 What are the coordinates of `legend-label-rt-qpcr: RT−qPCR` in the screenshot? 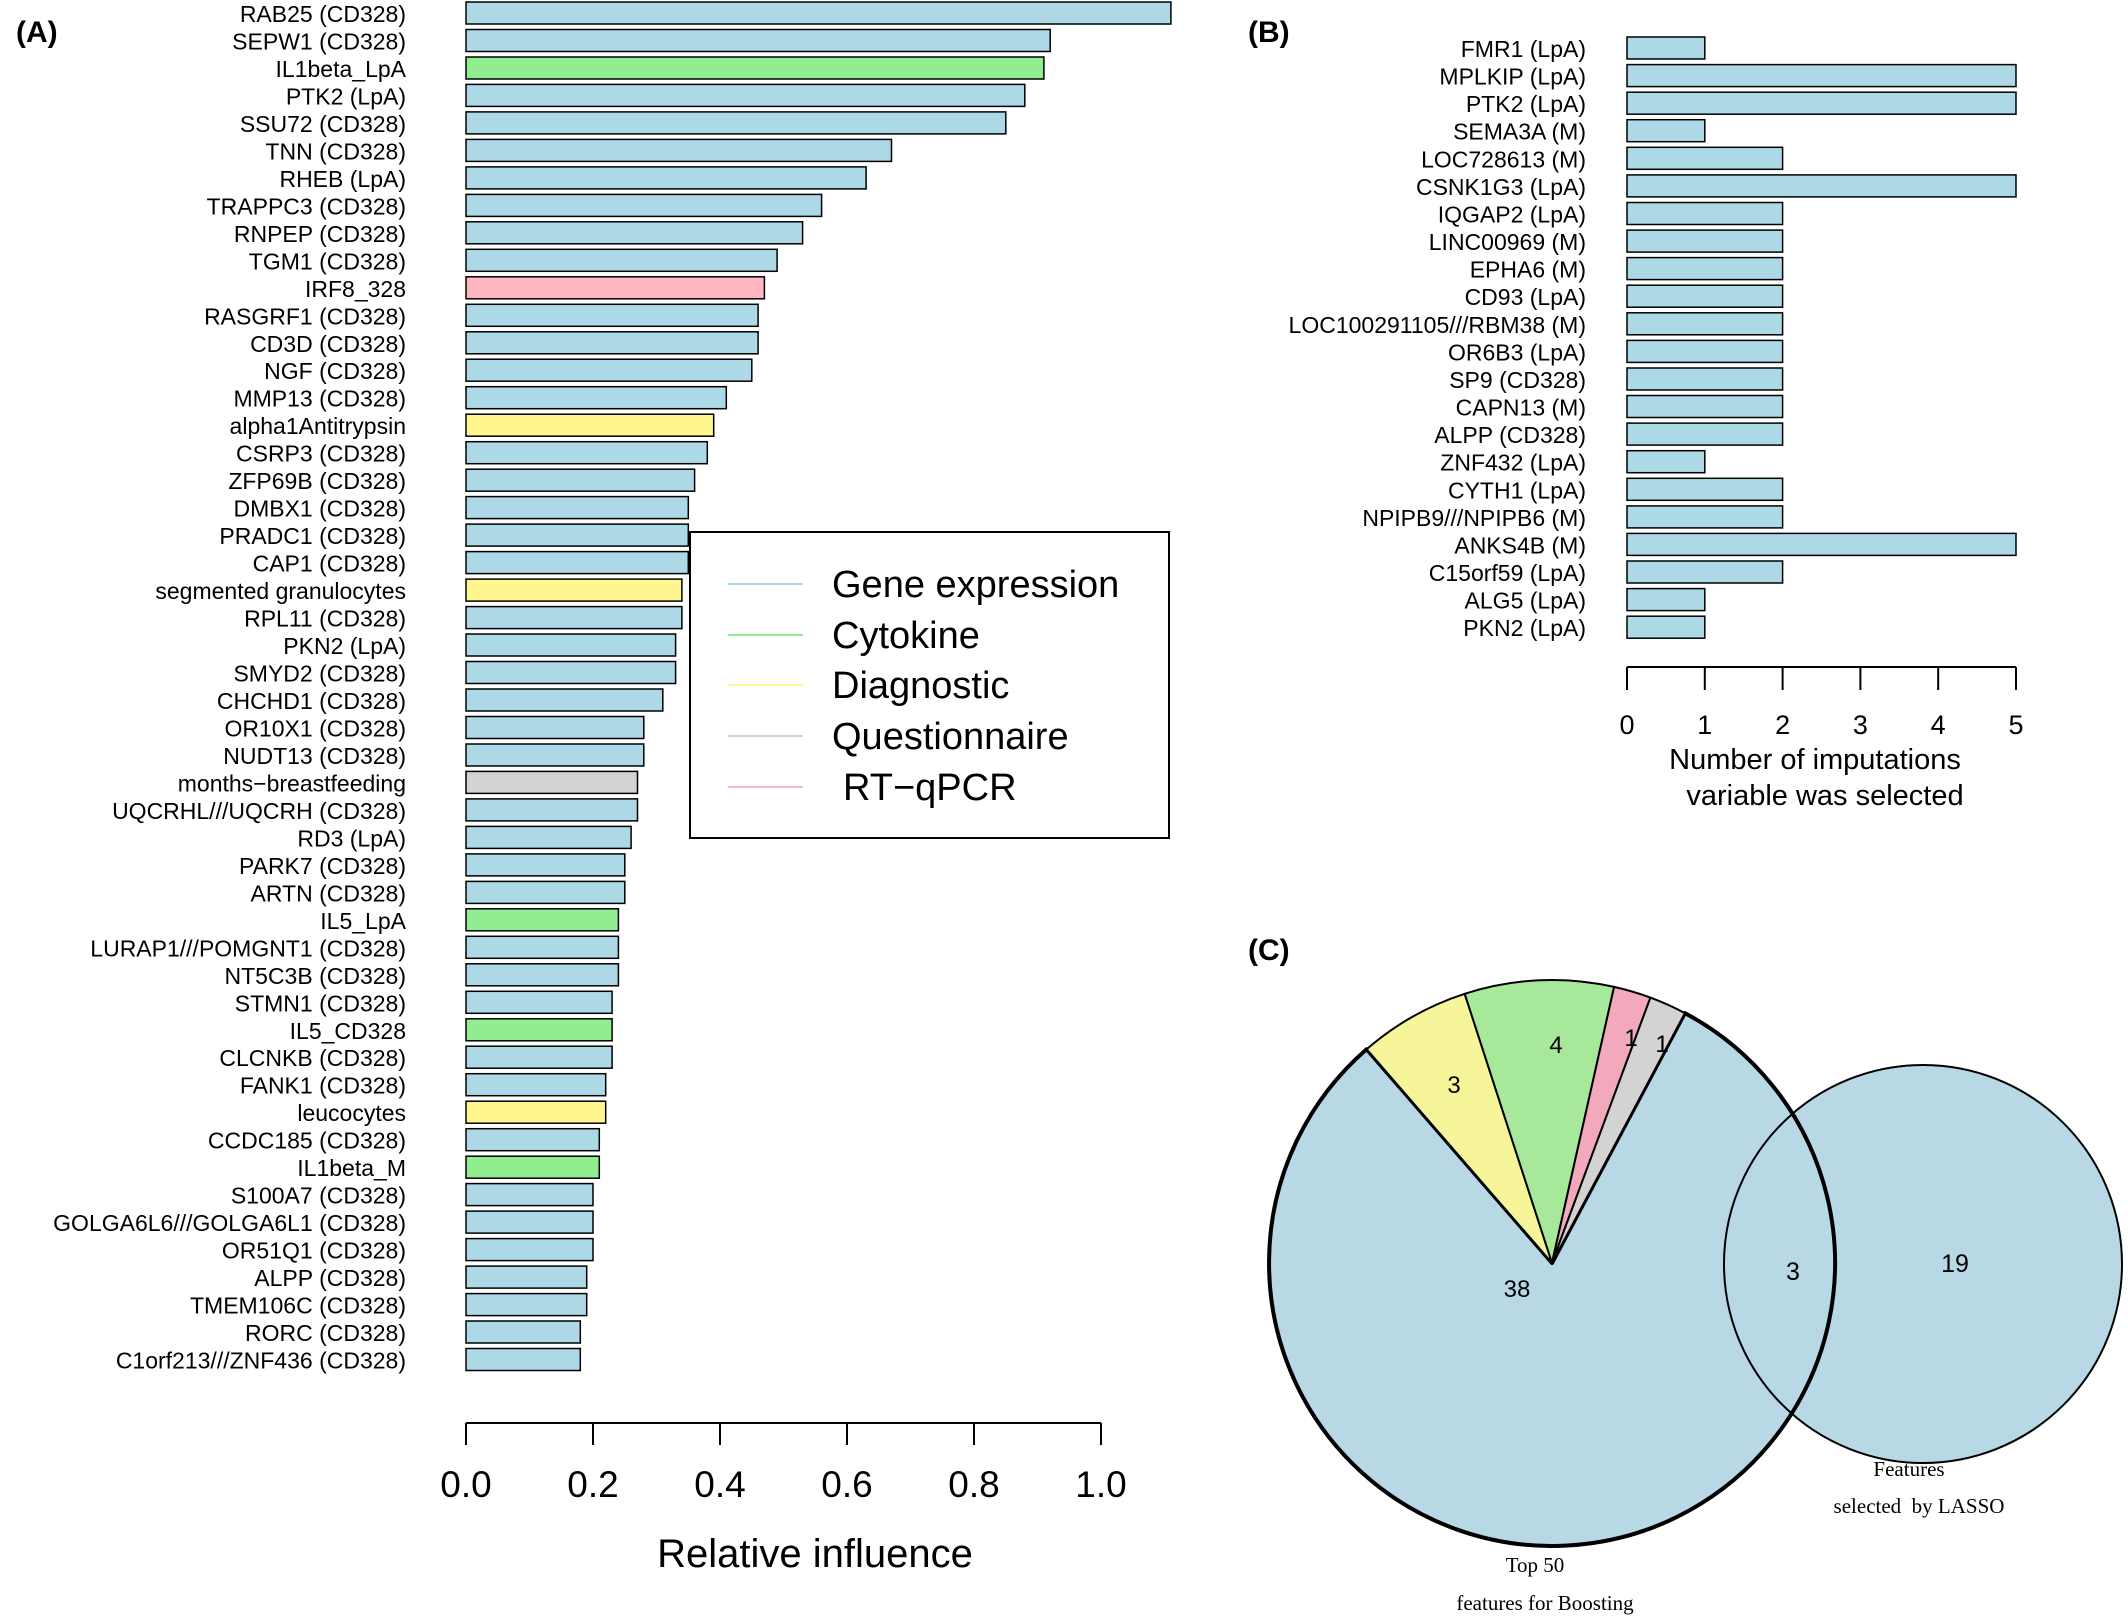 It's located at (930, 788).